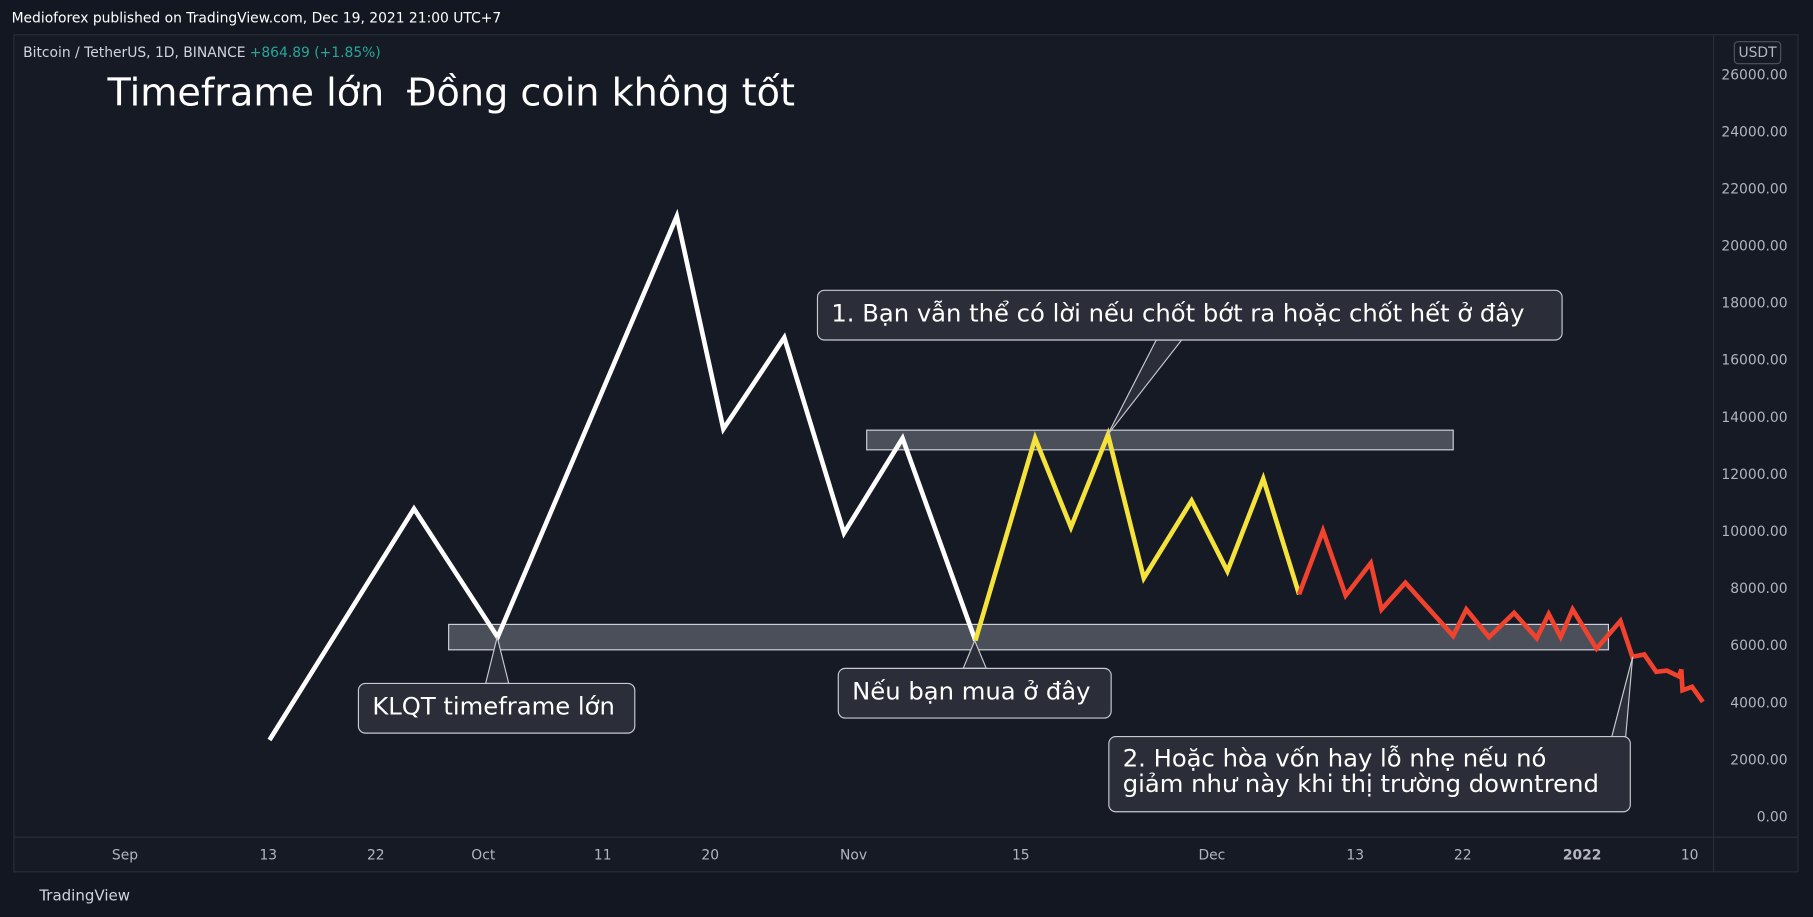 Image resolution: width=1813 pixels, height=917 pixels. What do you see at coordinates (1758, 760) in the screenshot?
I see `y-tick-label: 2000.00` at bounding box center [1758, 760].